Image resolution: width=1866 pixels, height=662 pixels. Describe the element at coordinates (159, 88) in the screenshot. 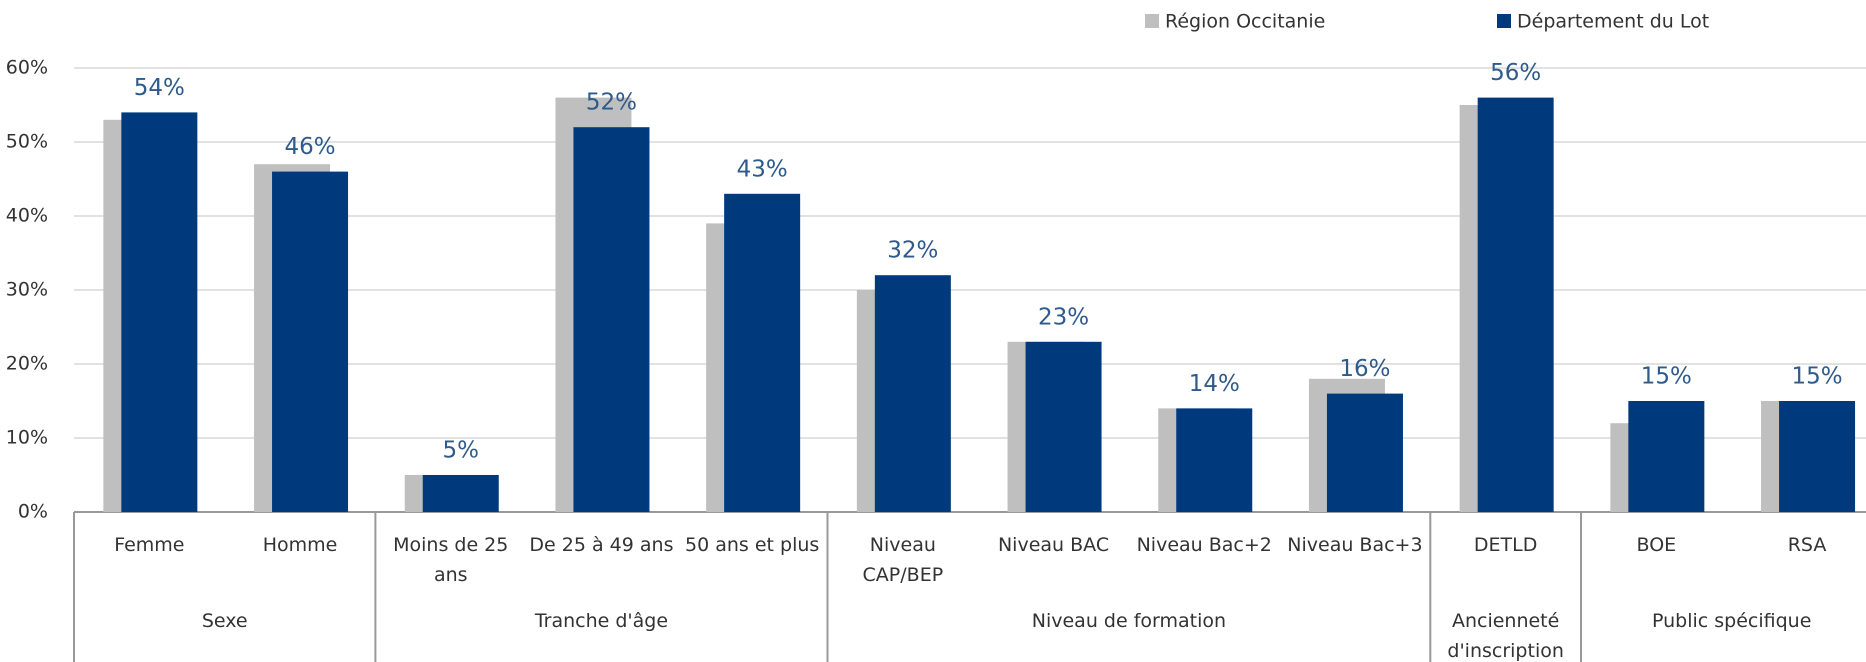

I see `data-label: 54%` at that location.